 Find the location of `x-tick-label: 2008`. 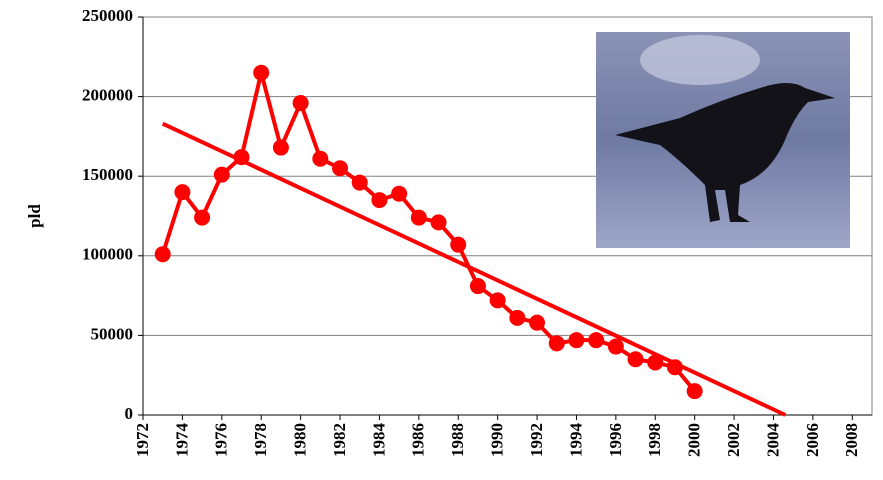

x-tick-label: 2008 is located at coordinates (851, 440).